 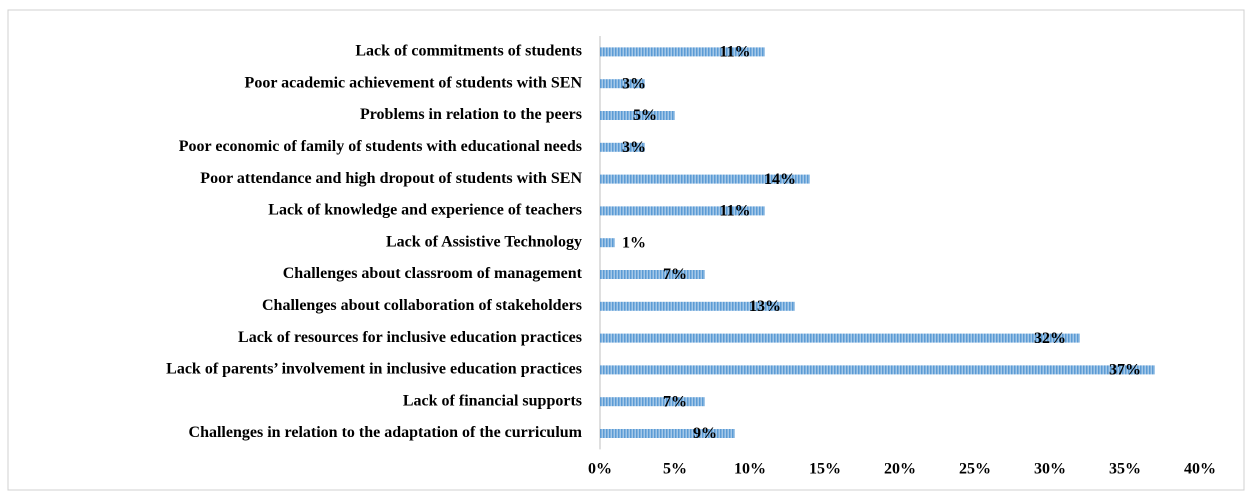 I want to click on x-tick-label: 15%, so click(x=825, y=469).